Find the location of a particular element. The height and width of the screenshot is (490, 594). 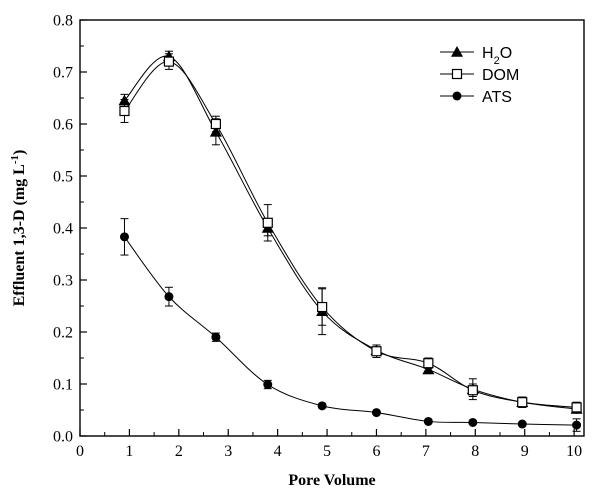

y-axis-title-end: ) is located at coordinates (19, 152).